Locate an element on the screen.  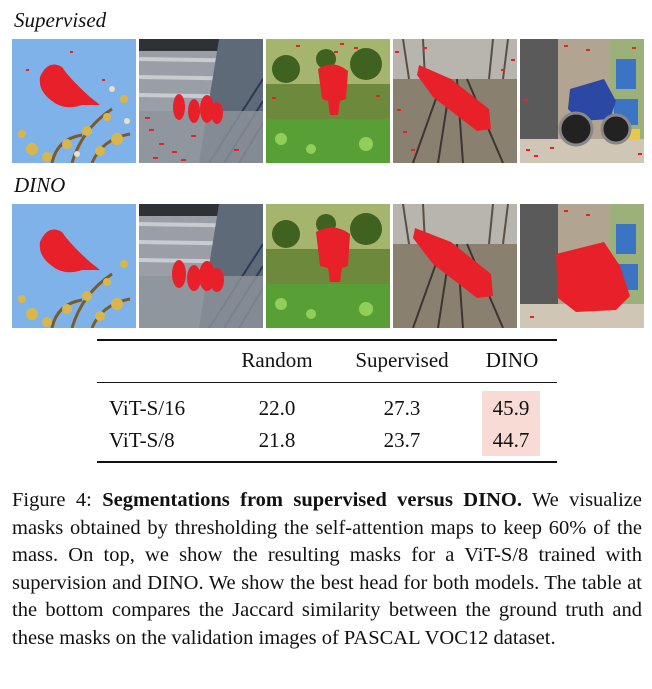
value-supervised: 23.7 is located at coordinates (402, 440).